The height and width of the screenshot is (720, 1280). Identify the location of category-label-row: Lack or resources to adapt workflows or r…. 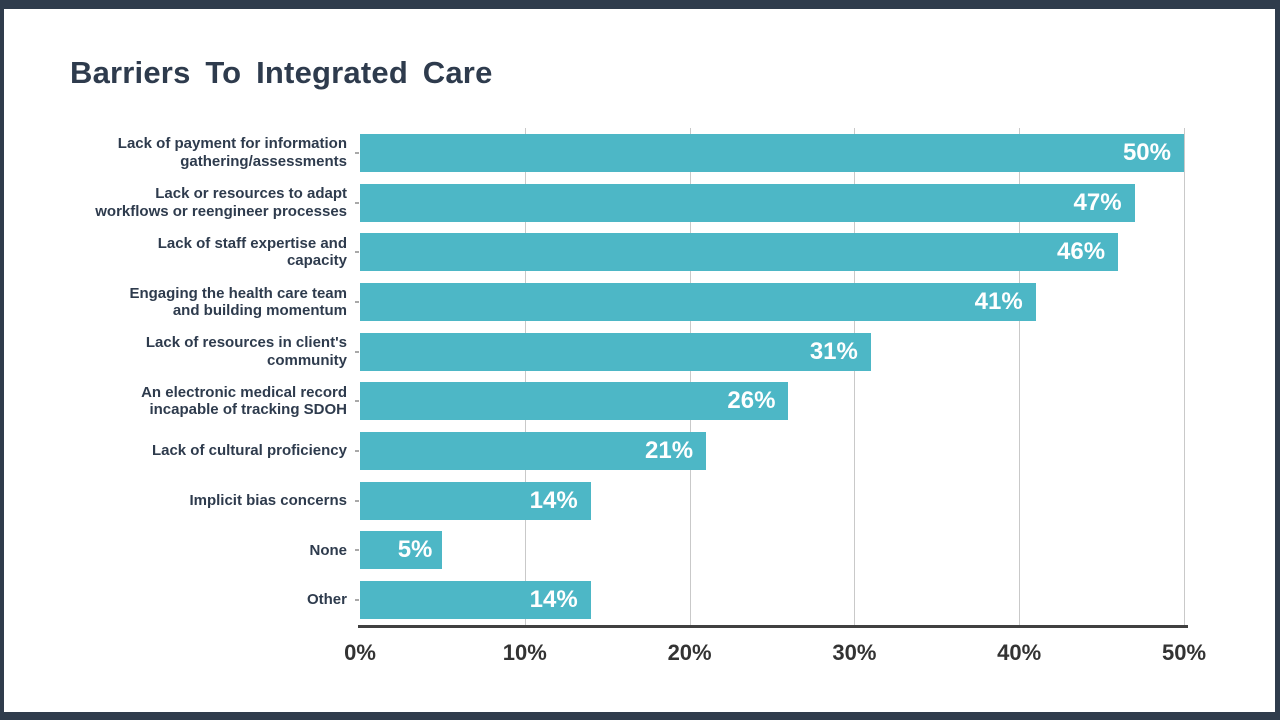
(193, 203).